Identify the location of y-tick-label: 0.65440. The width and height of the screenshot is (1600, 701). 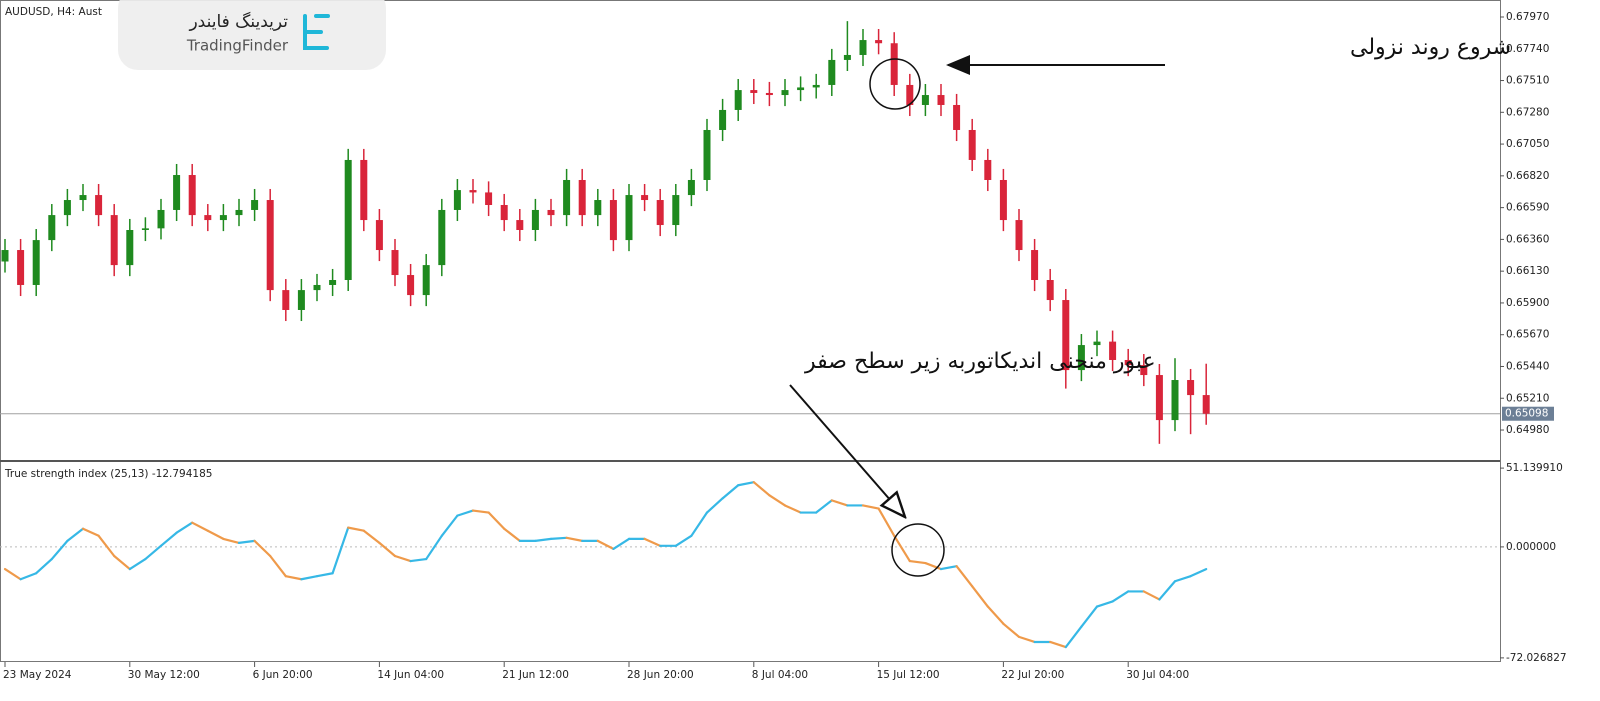
(1527, 366).